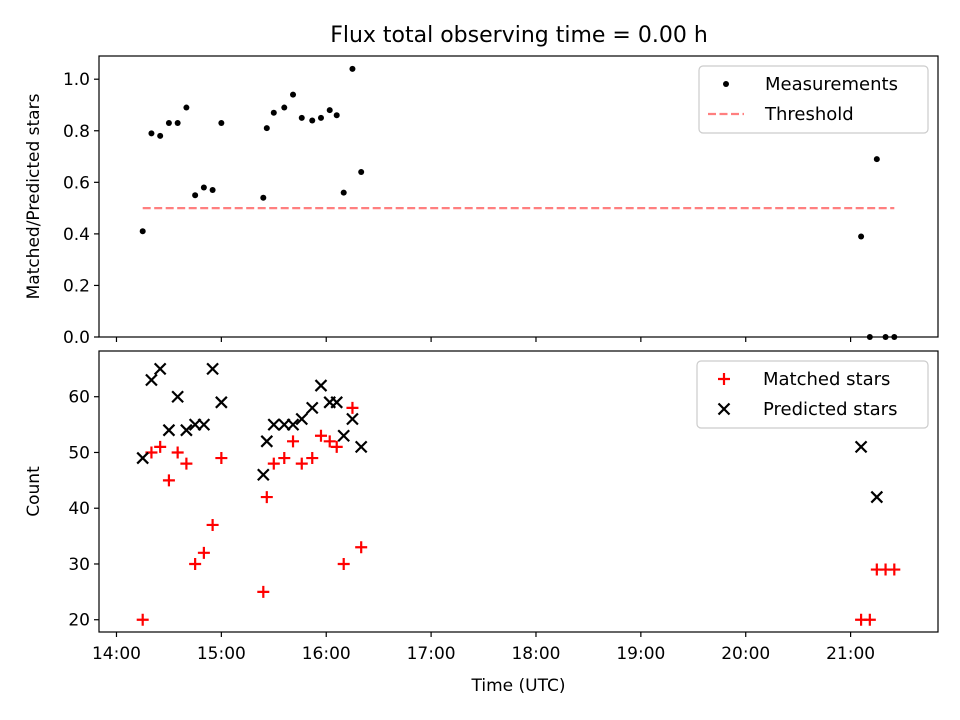 This screenshot has height=720, width=960. Describe the element at coordinates (831, 84) in the screenshot. I see `legend-label: Measurements` at that location.